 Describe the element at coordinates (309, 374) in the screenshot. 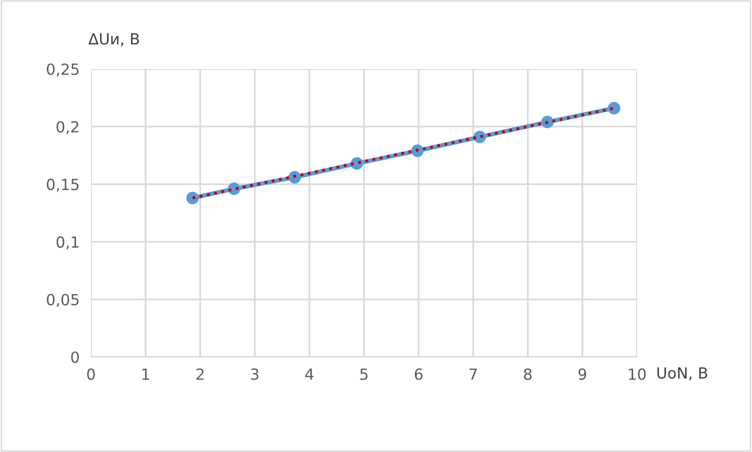

I see `x-tick-label: 4` at that location.